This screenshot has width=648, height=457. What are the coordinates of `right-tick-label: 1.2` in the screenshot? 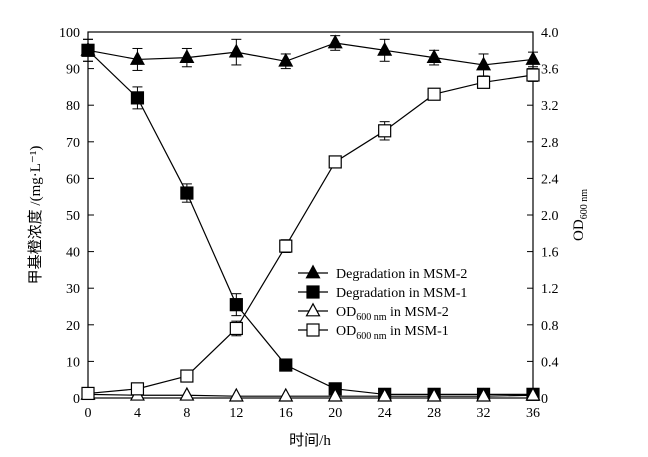 It's located at (550, 289).